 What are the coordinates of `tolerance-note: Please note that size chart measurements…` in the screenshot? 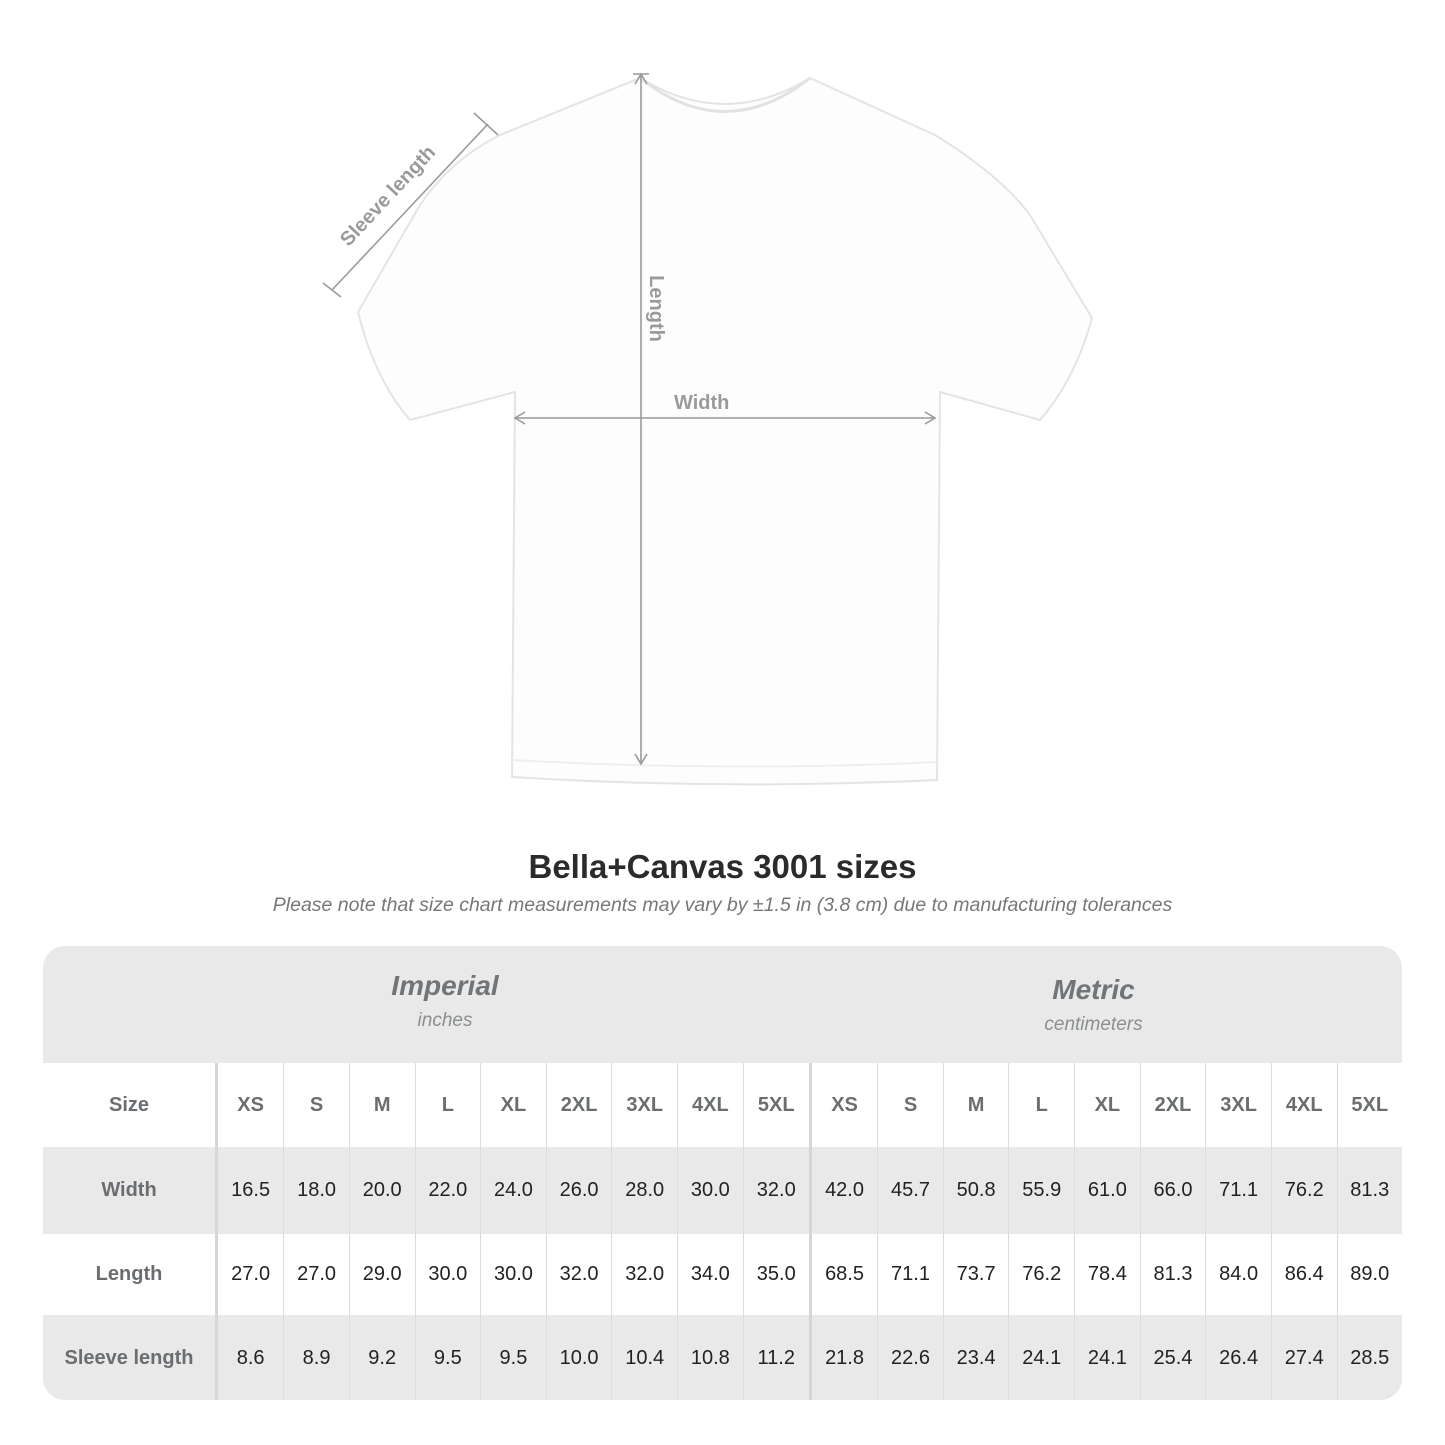 It's located at (722, 905).